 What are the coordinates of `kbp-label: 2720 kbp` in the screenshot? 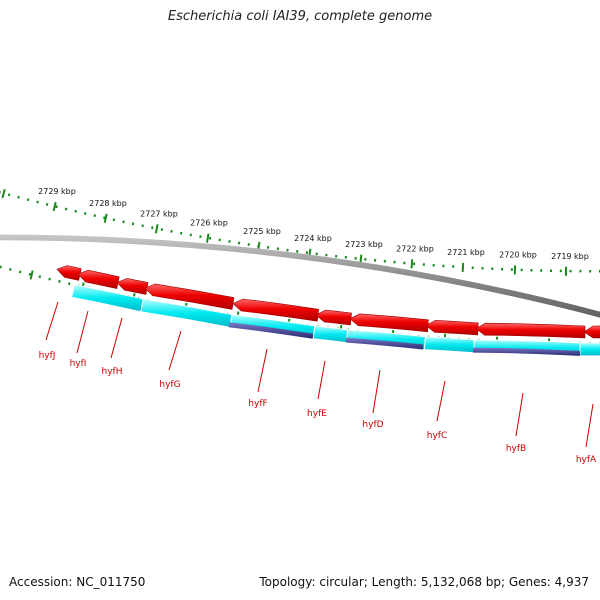 It's located at (518, 255).